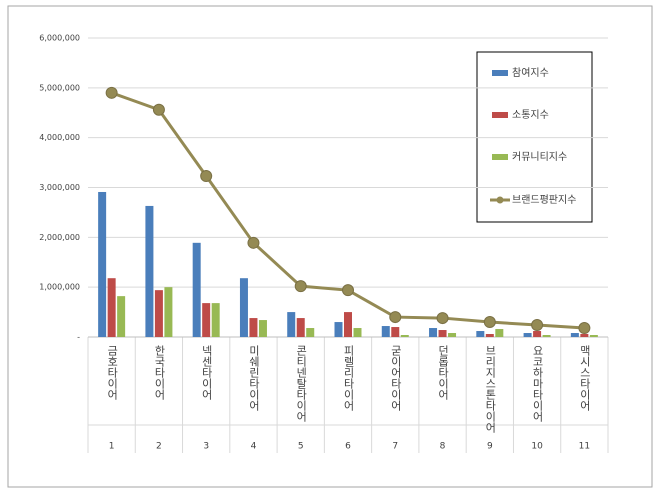 The height and width of the screenshot is (495, 660). I want to click on rank-label: 1, so click(112, 447).